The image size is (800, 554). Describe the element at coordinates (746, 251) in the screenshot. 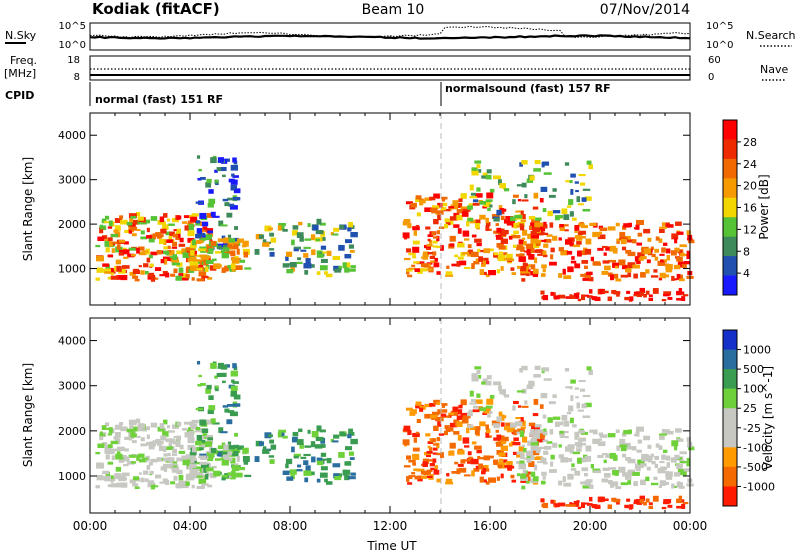

I see `colorbar-tick-label: 8` at that location.